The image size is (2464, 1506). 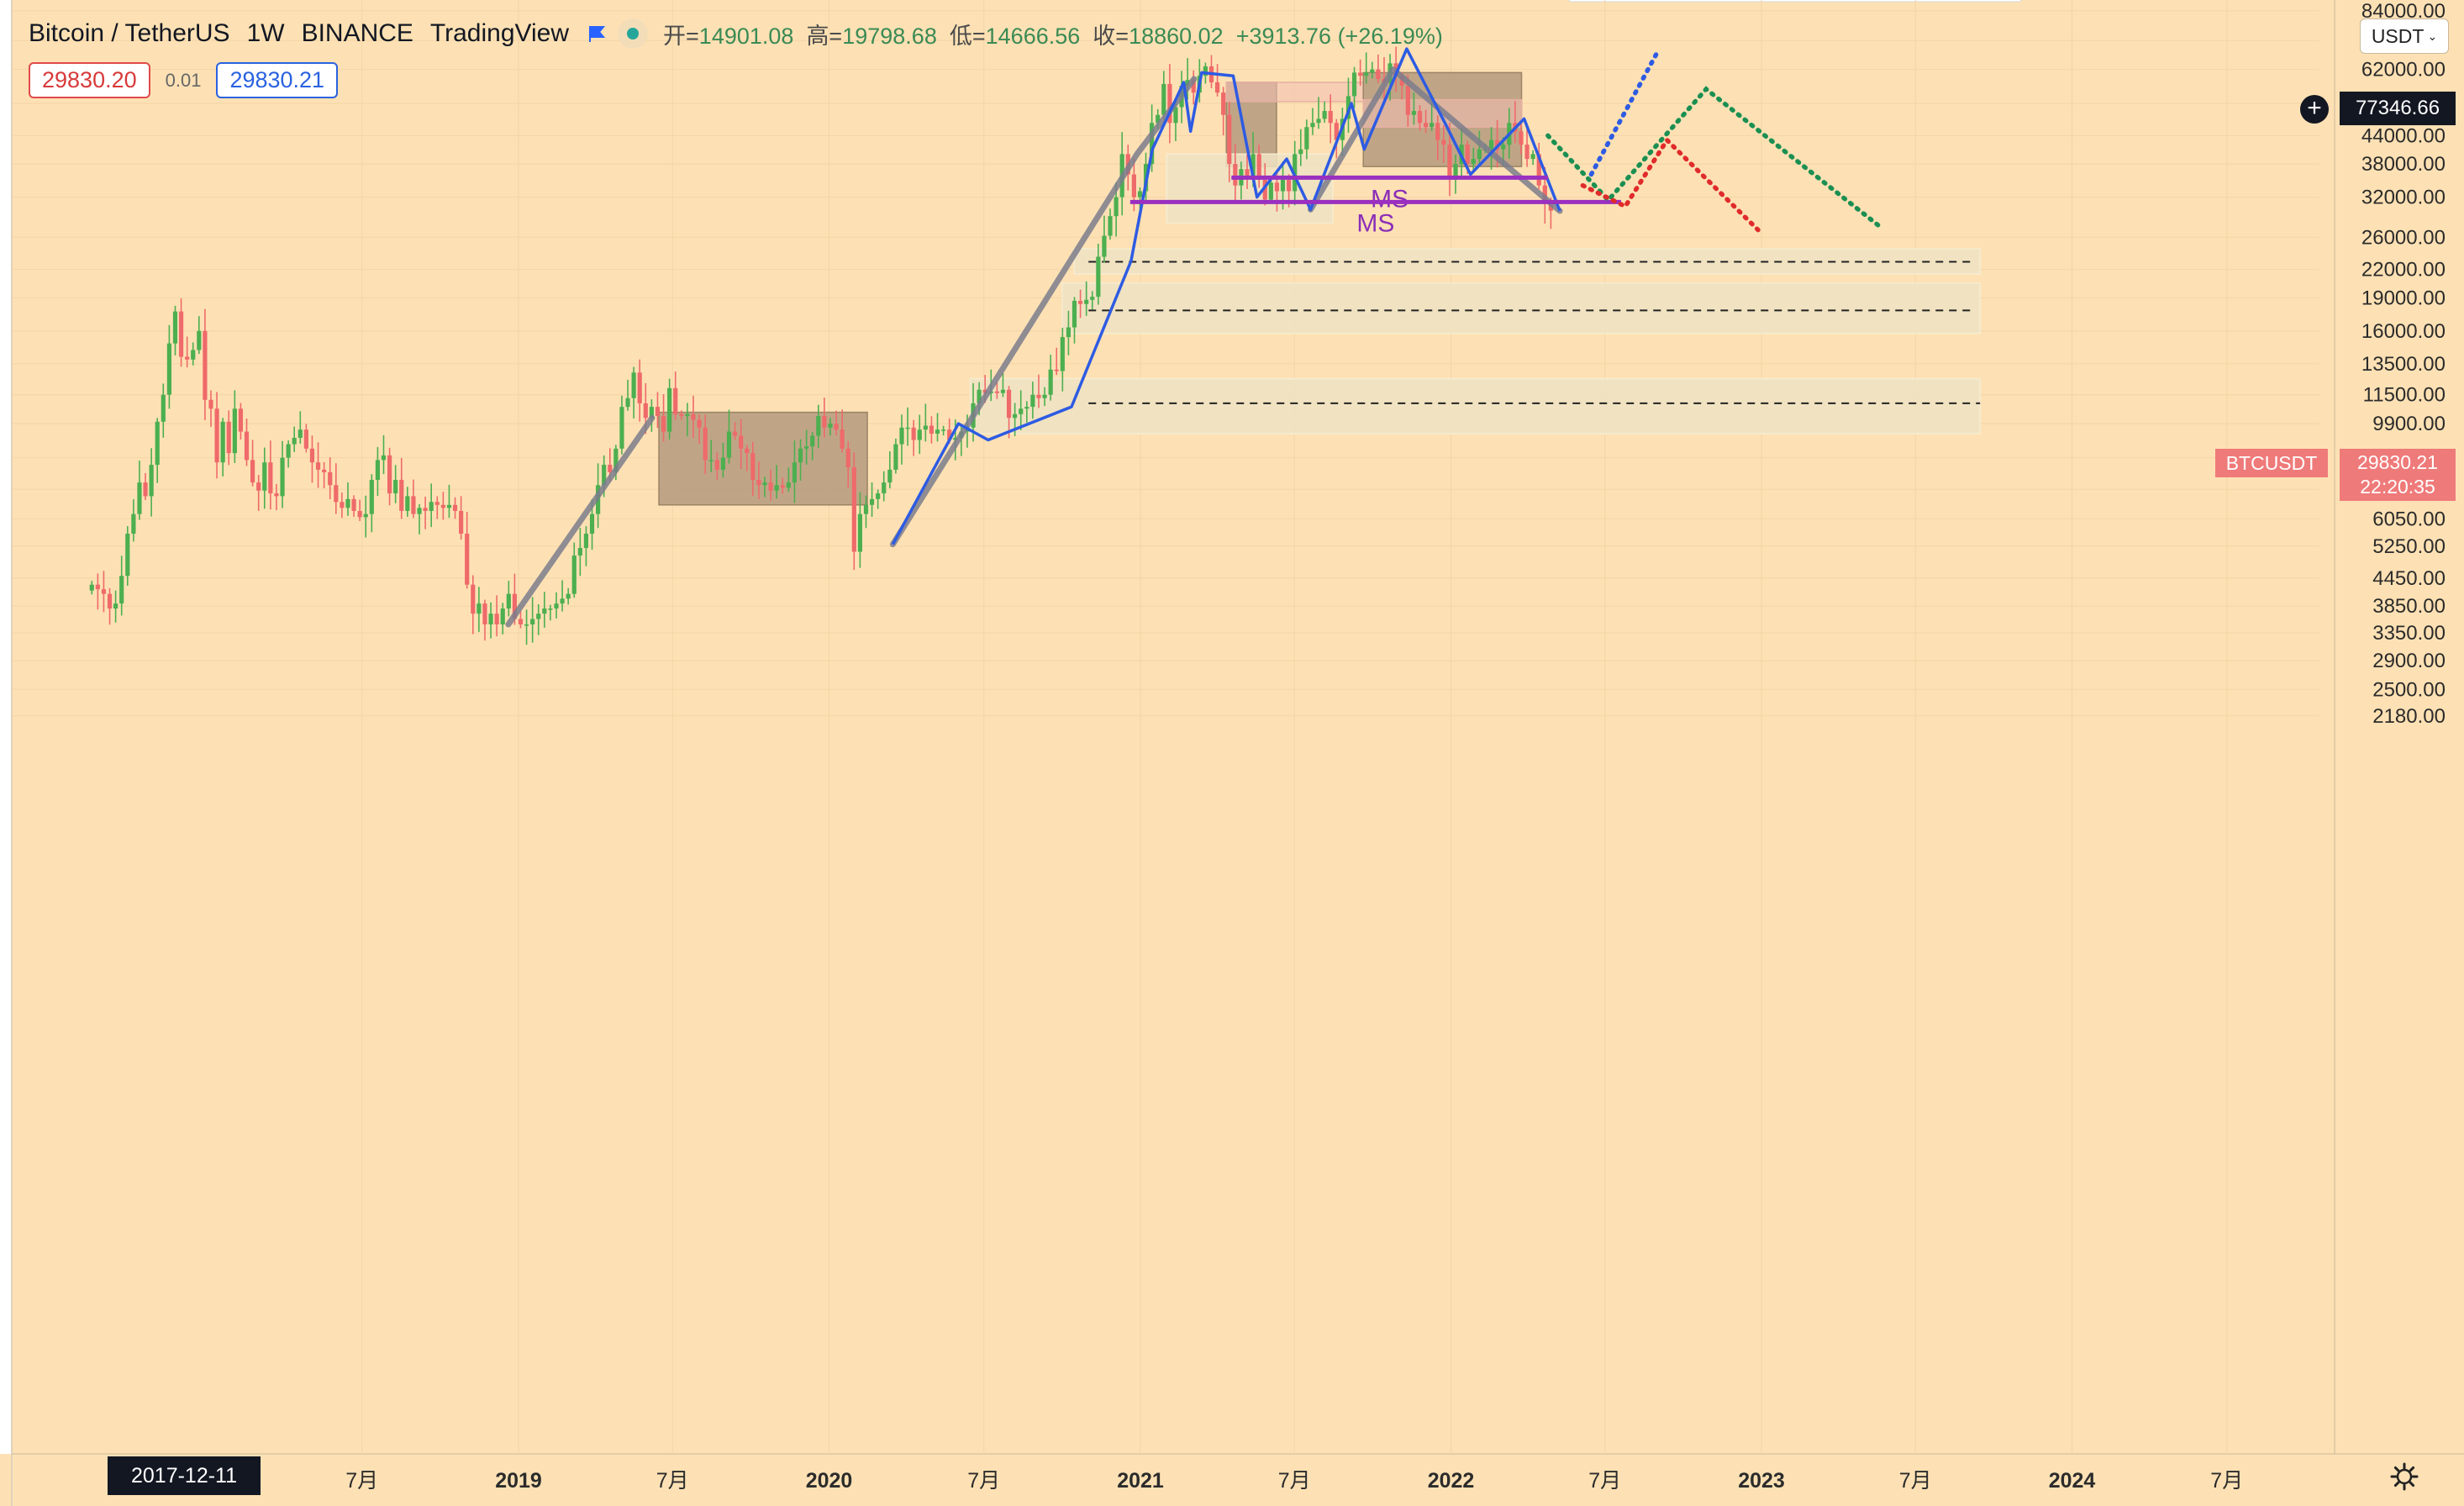 I want to click on bar-countdown: 22:20:35, so click(x=2397, y=487).